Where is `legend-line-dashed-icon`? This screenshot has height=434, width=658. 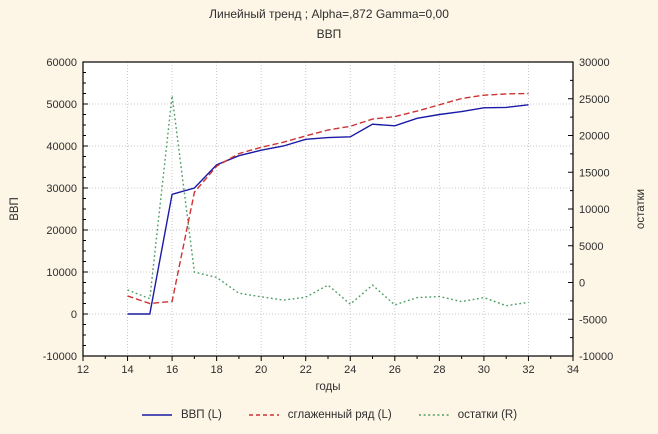
legend-line-dashed-icon is located at coordinates (263, 415).